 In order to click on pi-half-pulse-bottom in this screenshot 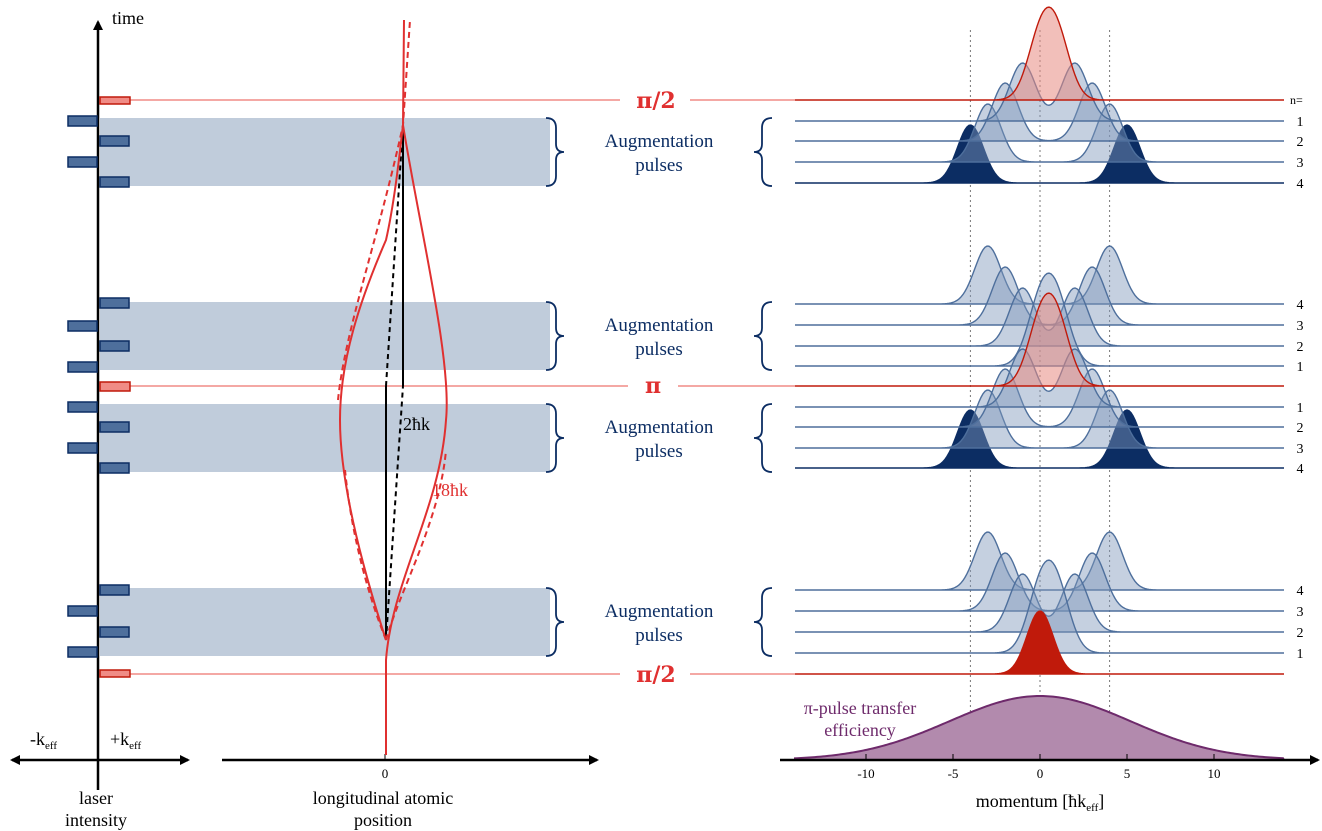, I will do `click(115, 673)`.